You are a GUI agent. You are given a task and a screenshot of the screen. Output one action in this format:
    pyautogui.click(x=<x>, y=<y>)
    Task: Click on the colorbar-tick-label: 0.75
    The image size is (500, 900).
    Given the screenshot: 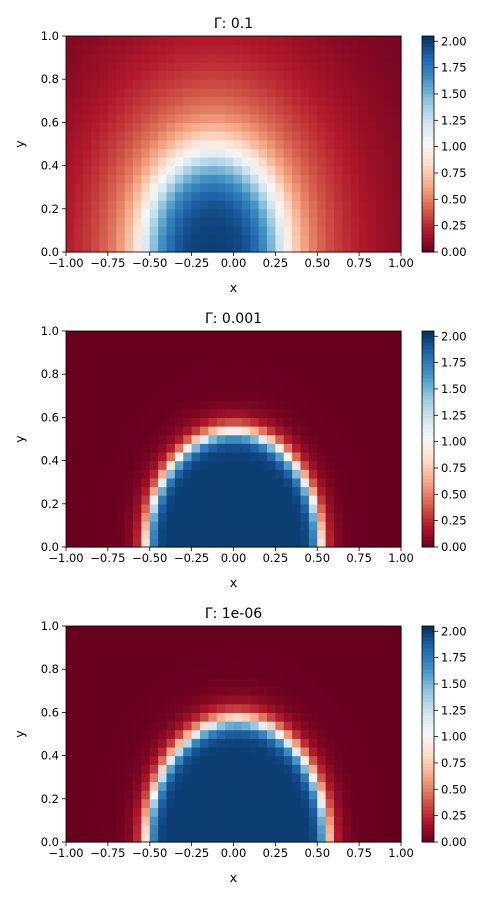 What is the action you would take?
    pyautogui.click(x=454, y=468)
    